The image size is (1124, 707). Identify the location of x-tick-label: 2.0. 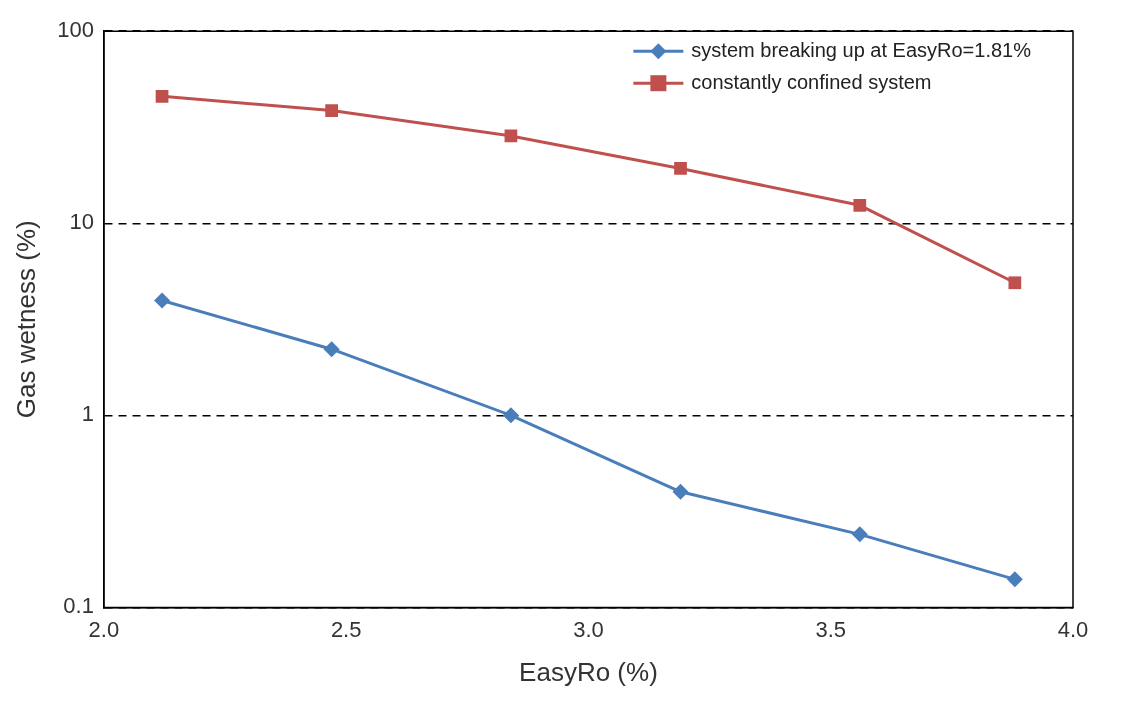
(104, 629).